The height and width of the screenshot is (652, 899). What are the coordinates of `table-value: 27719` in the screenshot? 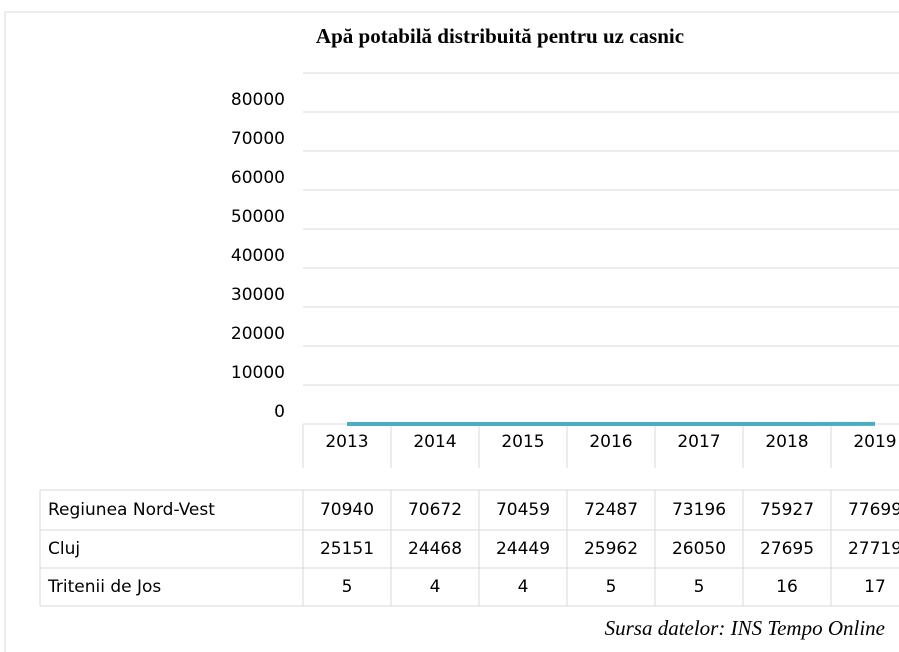 It's located at (873, 549).